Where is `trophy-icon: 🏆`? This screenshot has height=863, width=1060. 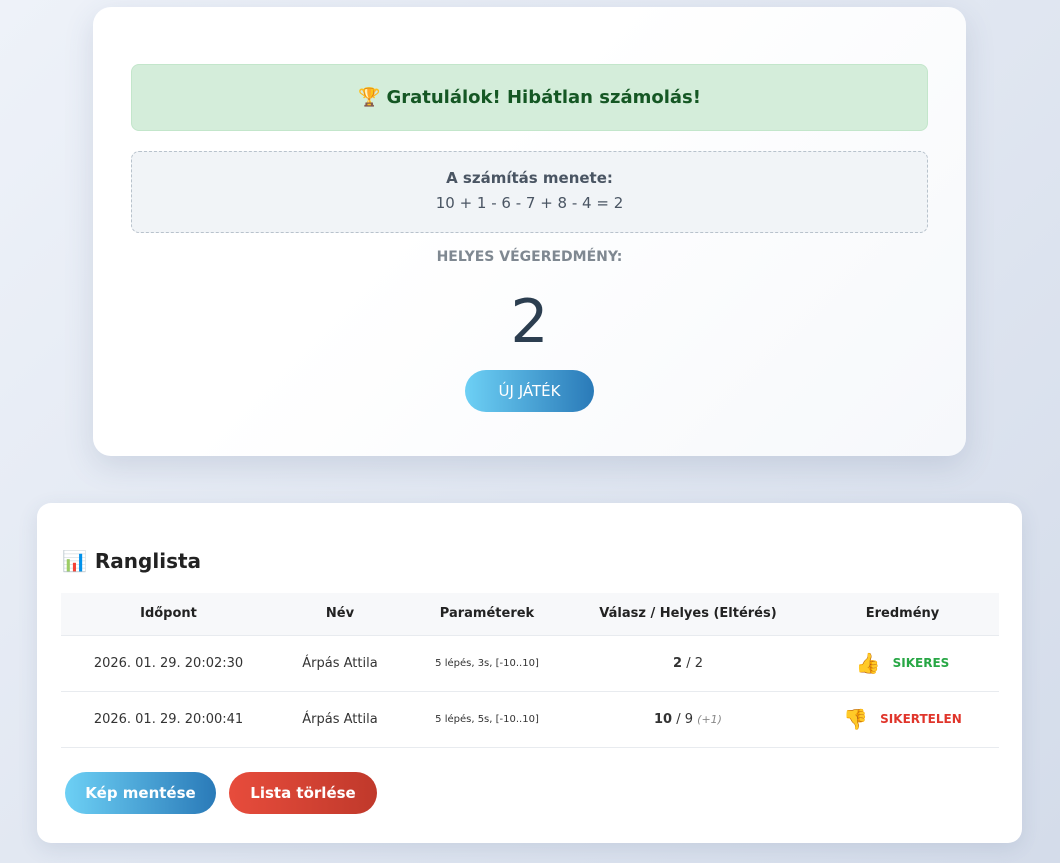
trophy-icon: 🏆 is located at coordinates (369, 97).